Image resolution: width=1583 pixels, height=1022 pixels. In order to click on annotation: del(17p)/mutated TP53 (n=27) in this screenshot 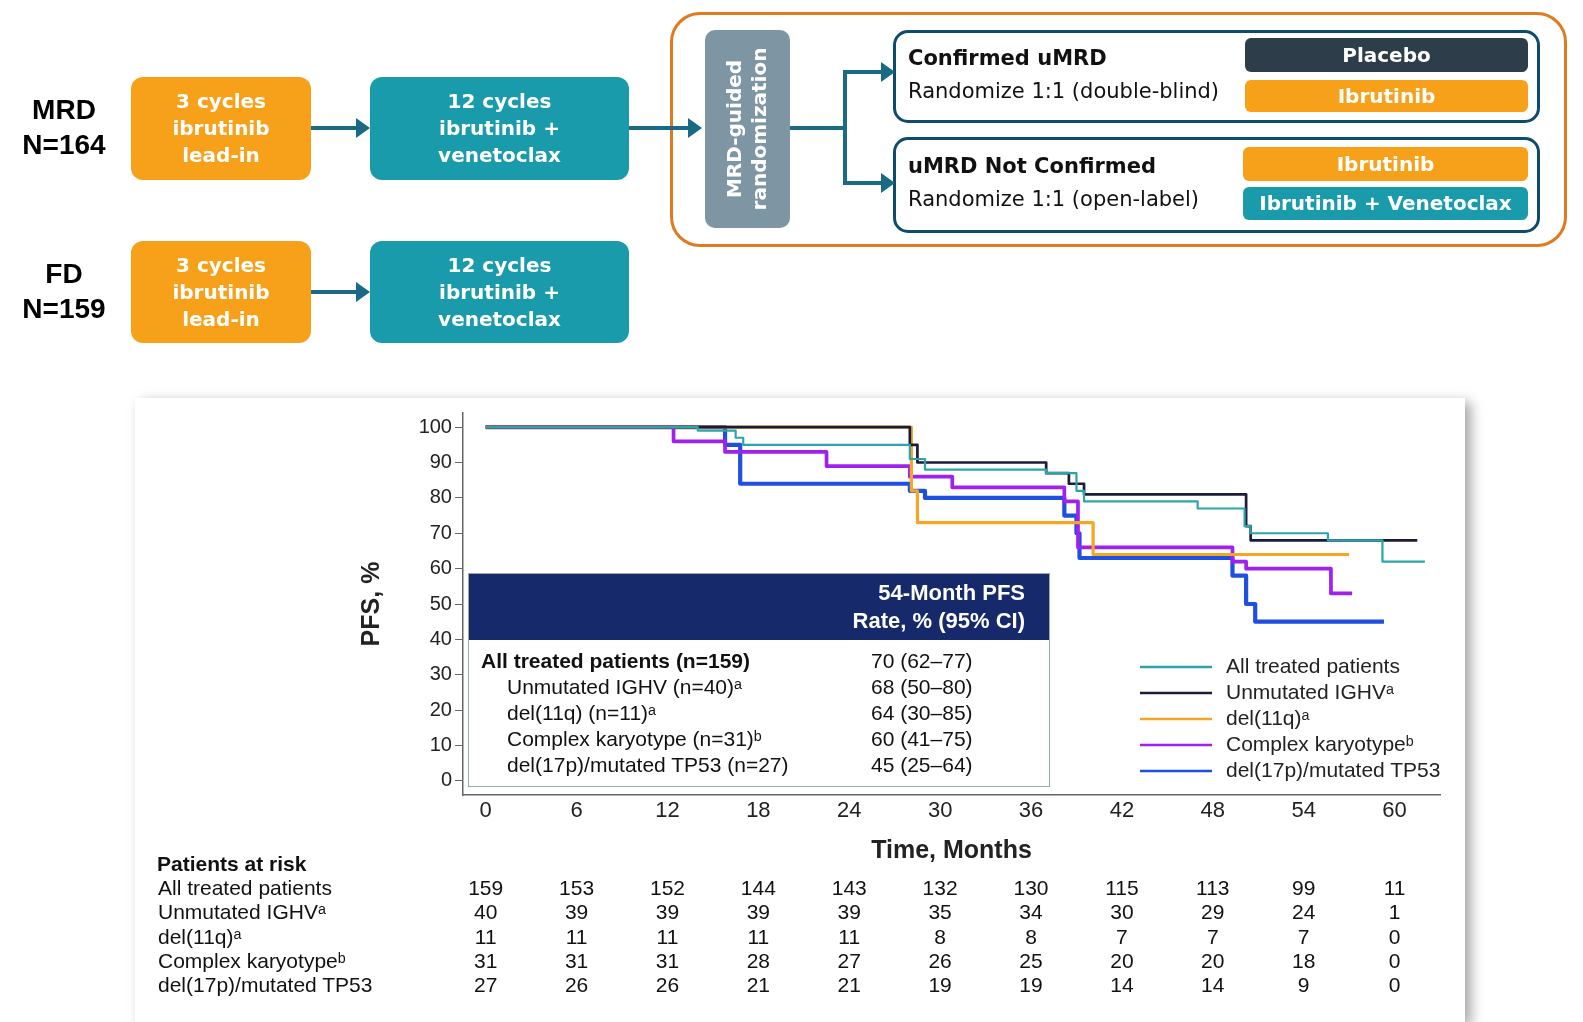, I will do `click(648, 765)`.